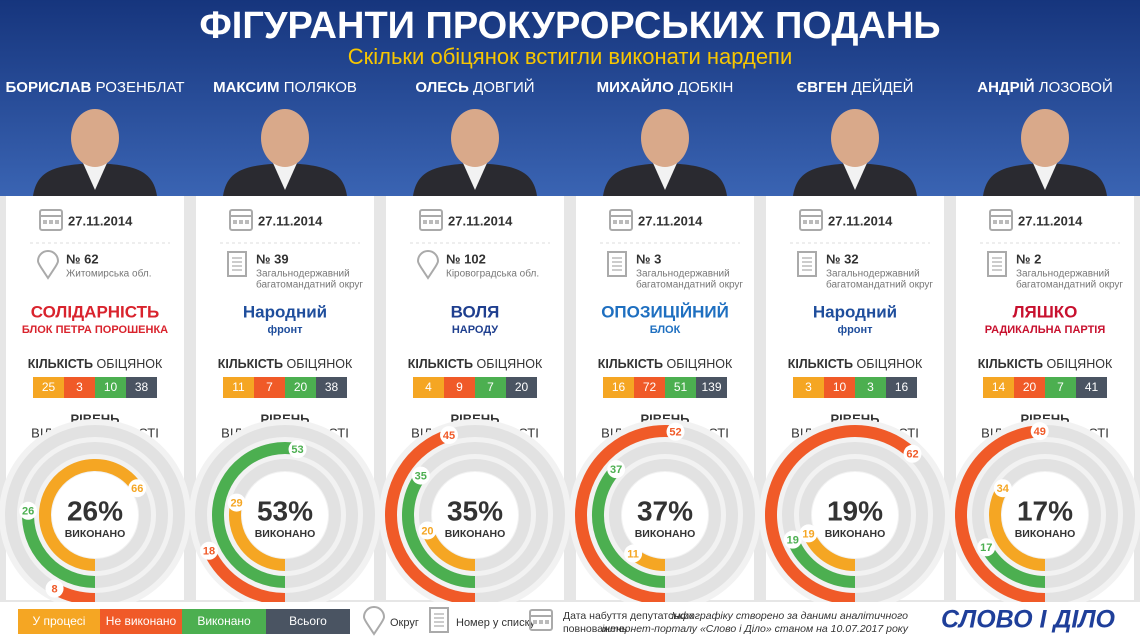 The width and height of the screenshot is (1140, 641). I want to click on person-name: МИХАЙЛО ДОБКІН, so click(665, 87).